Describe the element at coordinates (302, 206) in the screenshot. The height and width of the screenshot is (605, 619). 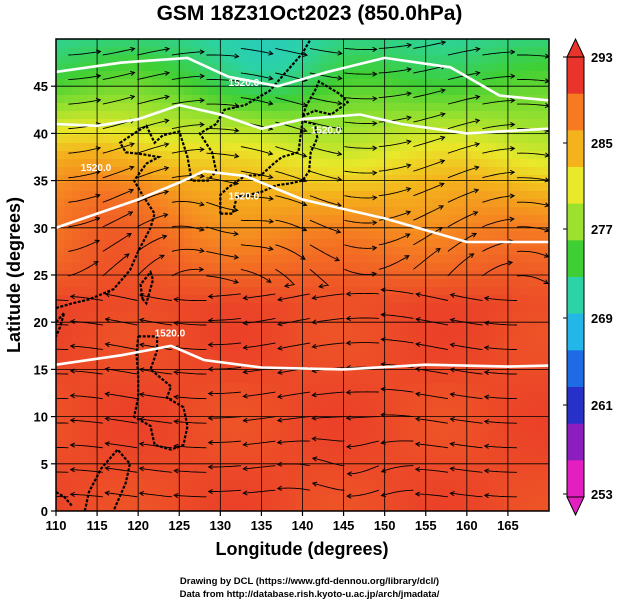
I see `contour-line` at that location.